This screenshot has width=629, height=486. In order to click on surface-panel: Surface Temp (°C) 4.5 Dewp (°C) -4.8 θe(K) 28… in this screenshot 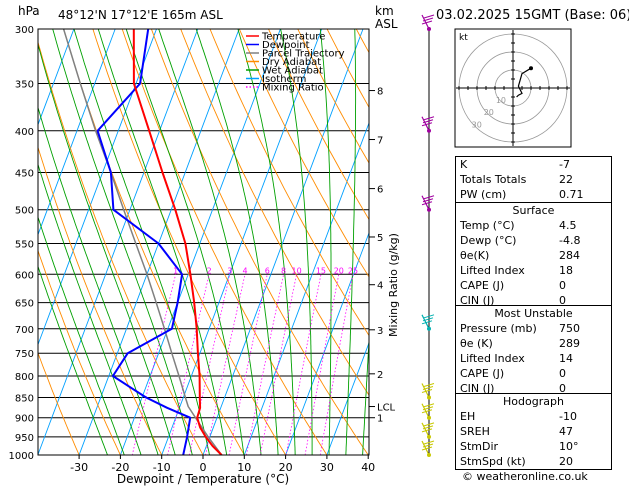, I will do `click(533, 255)`.